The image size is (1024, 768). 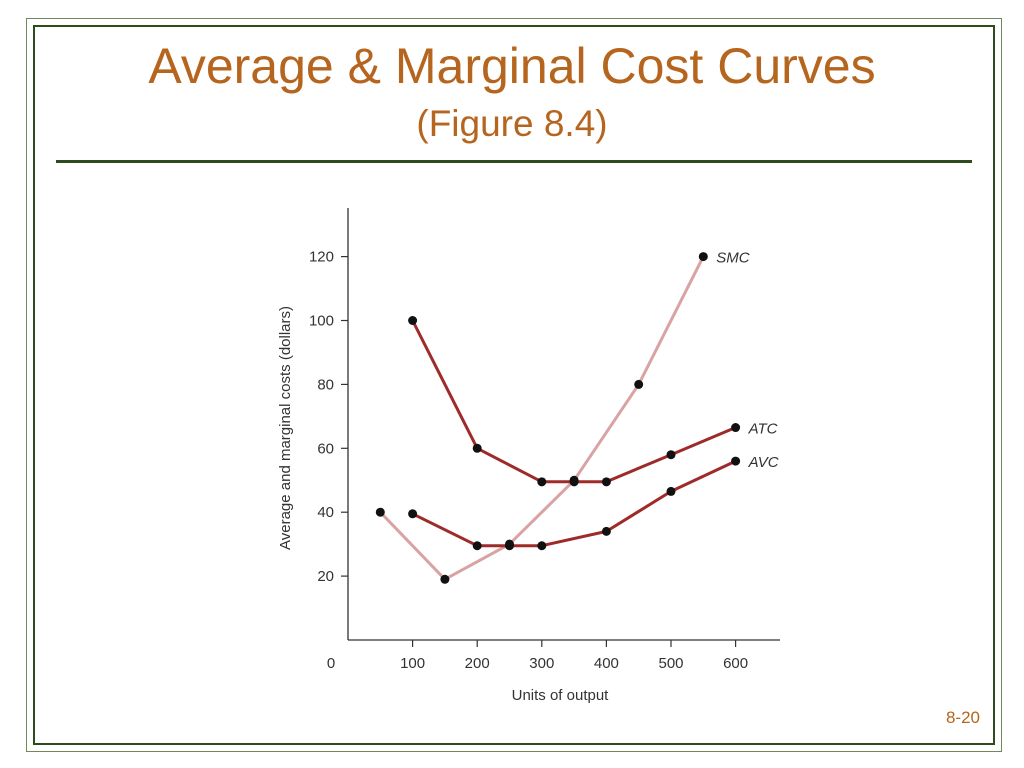 What do you see at coordinates (325, 576) in the screenshot?
I see `y-tick-label: 20` at bounding box center [325, 576].